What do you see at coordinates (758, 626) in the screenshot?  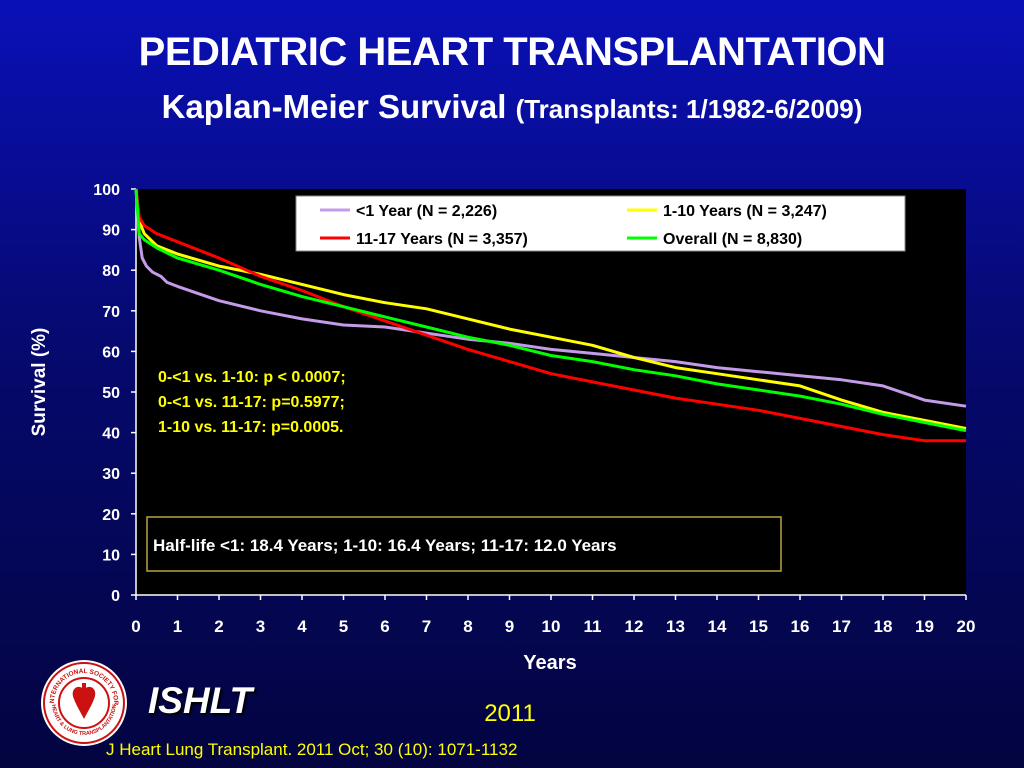 I see `x-tick-label: 15` at bounding box center [758, 626].